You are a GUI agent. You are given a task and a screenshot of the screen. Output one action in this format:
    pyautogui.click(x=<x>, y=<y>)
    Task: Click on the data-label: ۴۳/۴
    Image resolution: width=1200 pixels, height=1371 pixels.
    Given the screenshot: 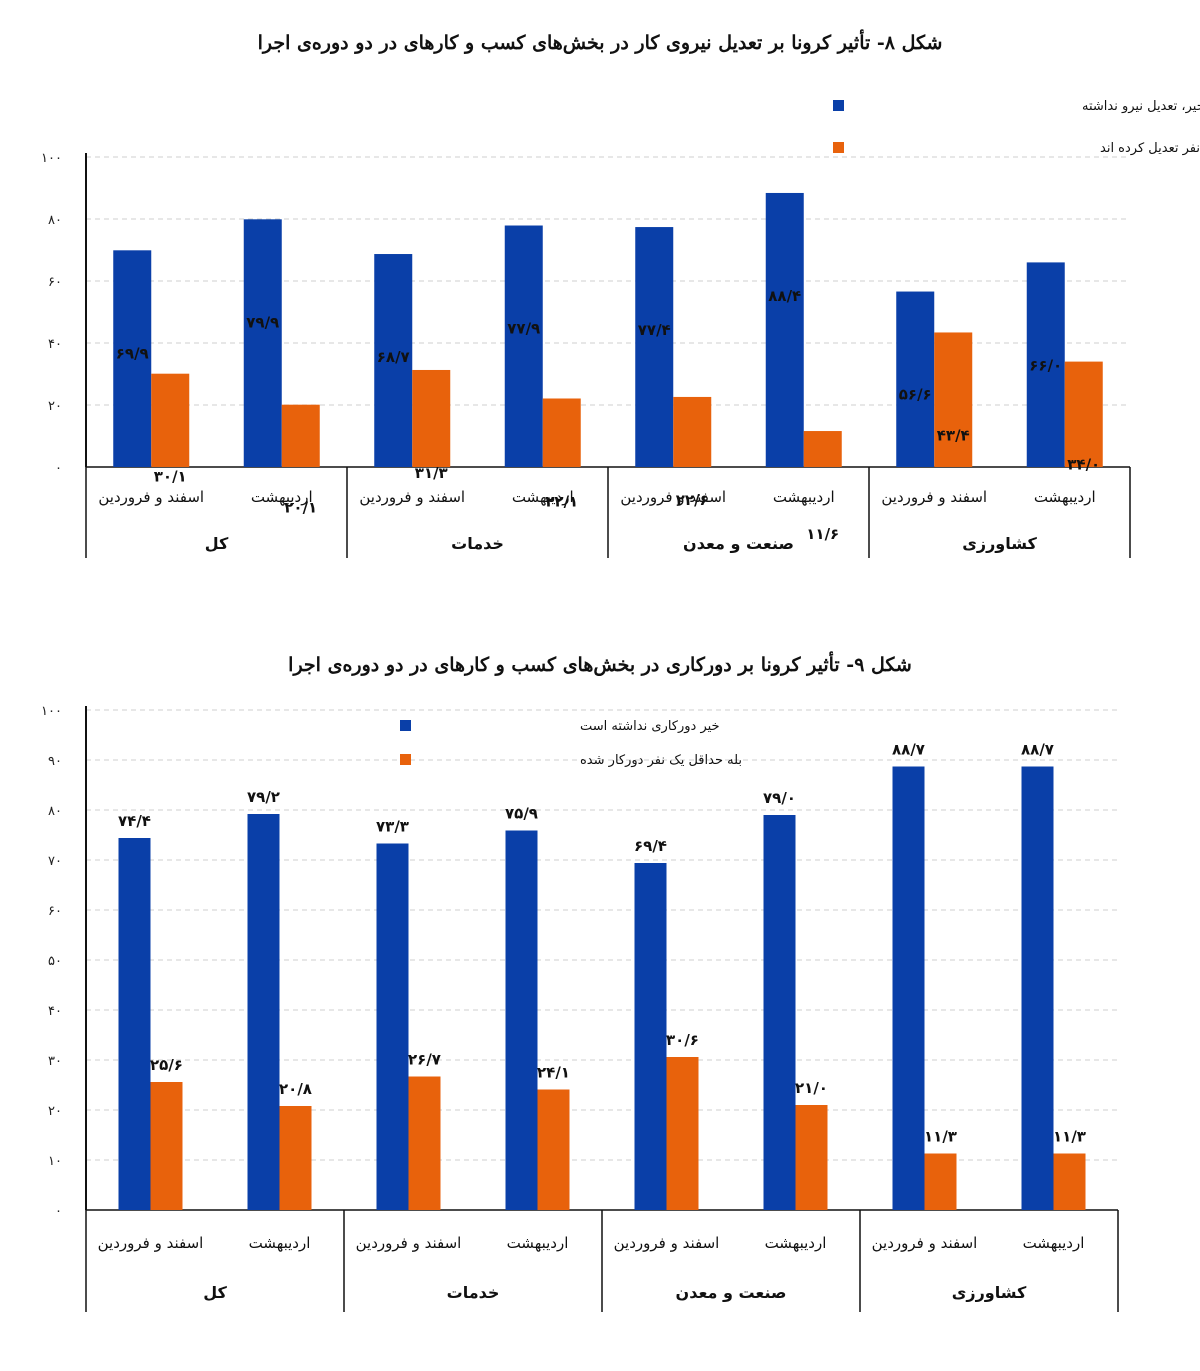 What is the action you would take?
    pyautogui.click(x=953, y=435)
    